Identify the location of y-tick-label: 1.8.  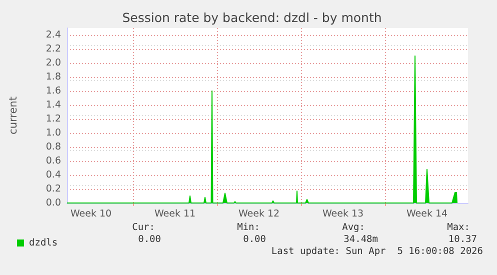
(53, 77).